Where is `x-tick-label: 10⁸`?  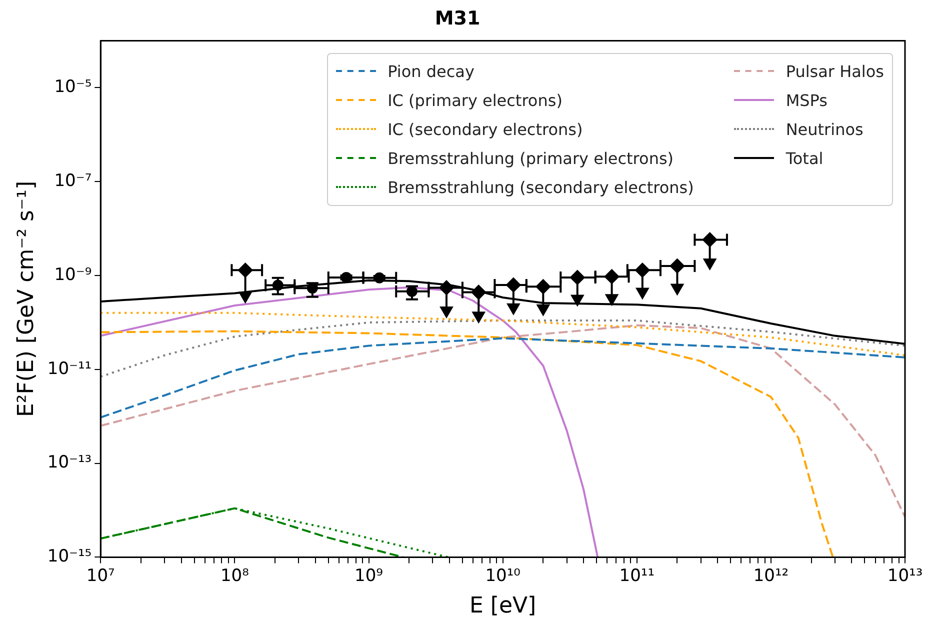
x-tick-label: 10⁸ is located at coordinates (235, 576).